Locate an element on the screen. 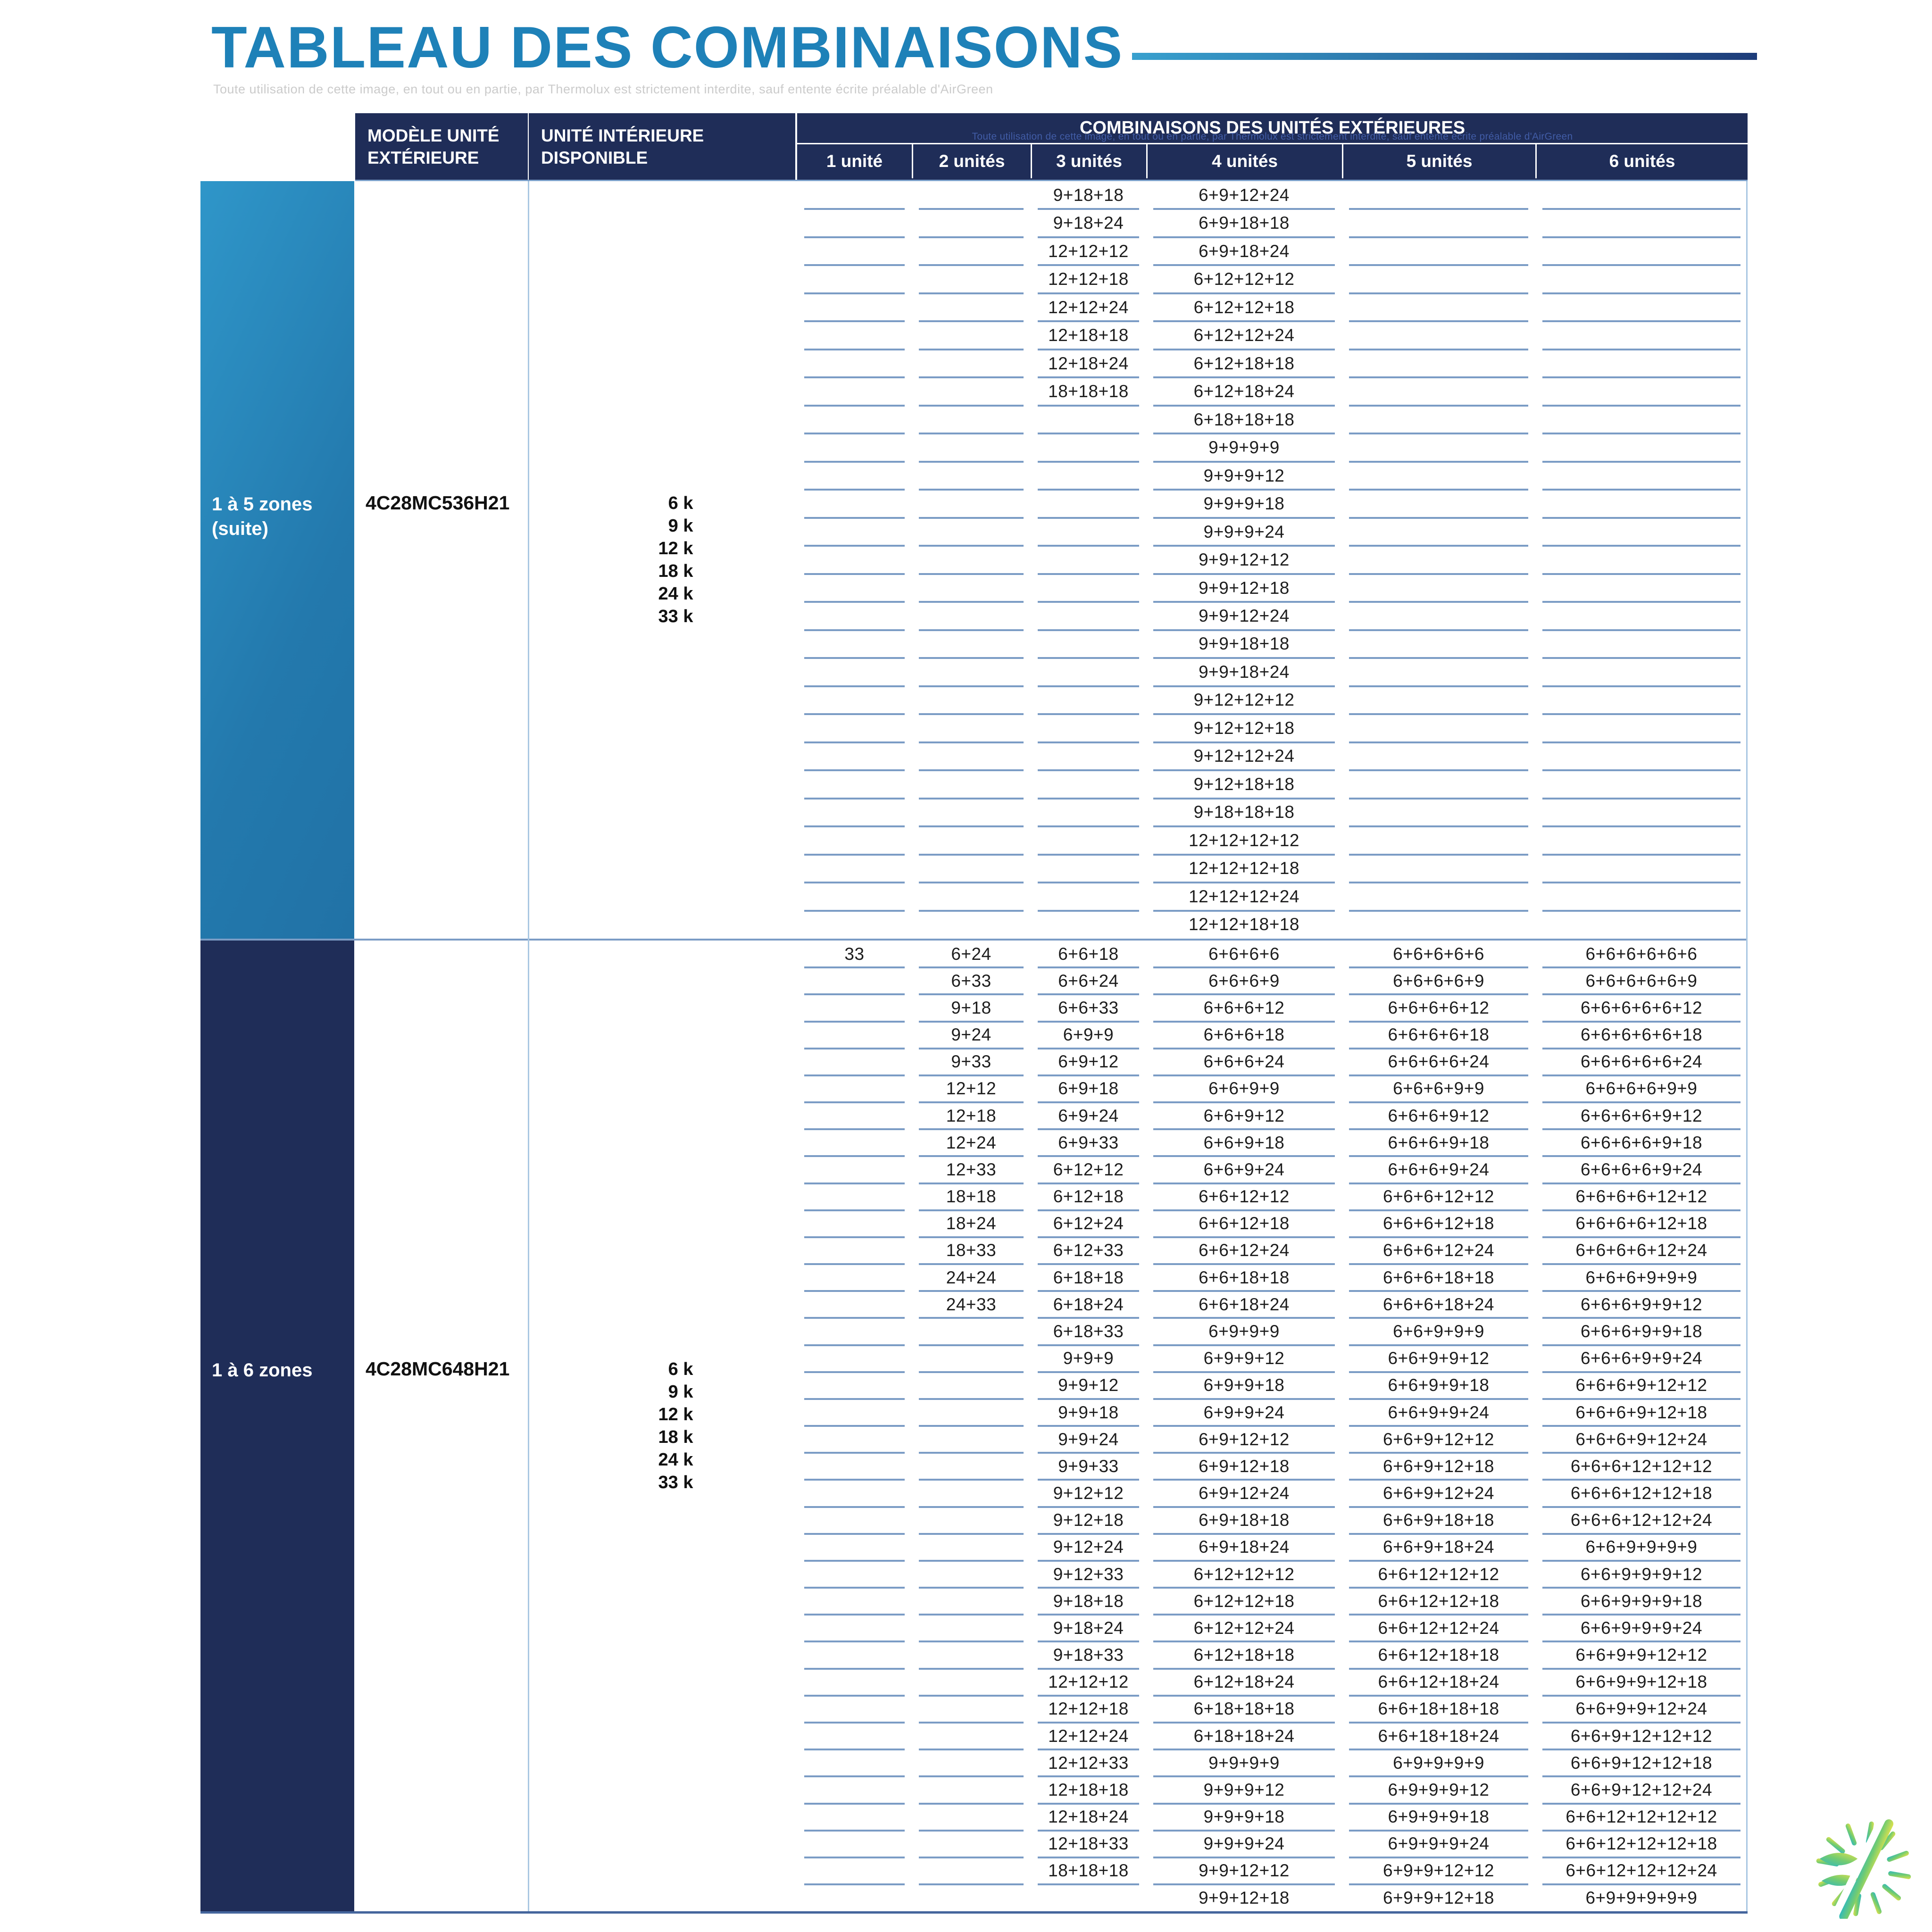 The width and height of the screenshot is (1932, 1932). combo-cell: 9+12+18+18 is located at coordinates (1244, 785).